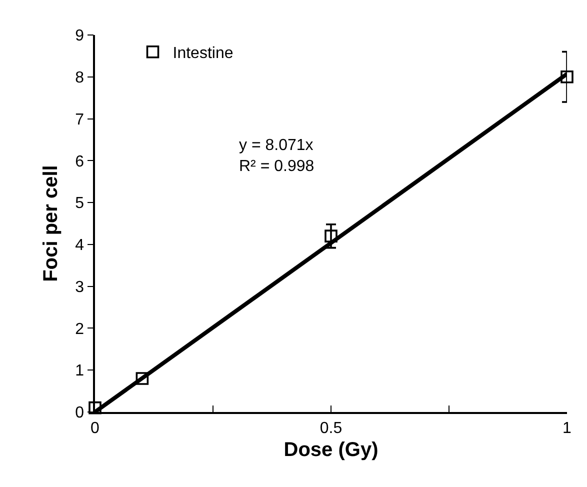 Image resolution: width=587 pixels, height=487 pixels. I want to click on y-tick-label: 4, so click(79, 245).